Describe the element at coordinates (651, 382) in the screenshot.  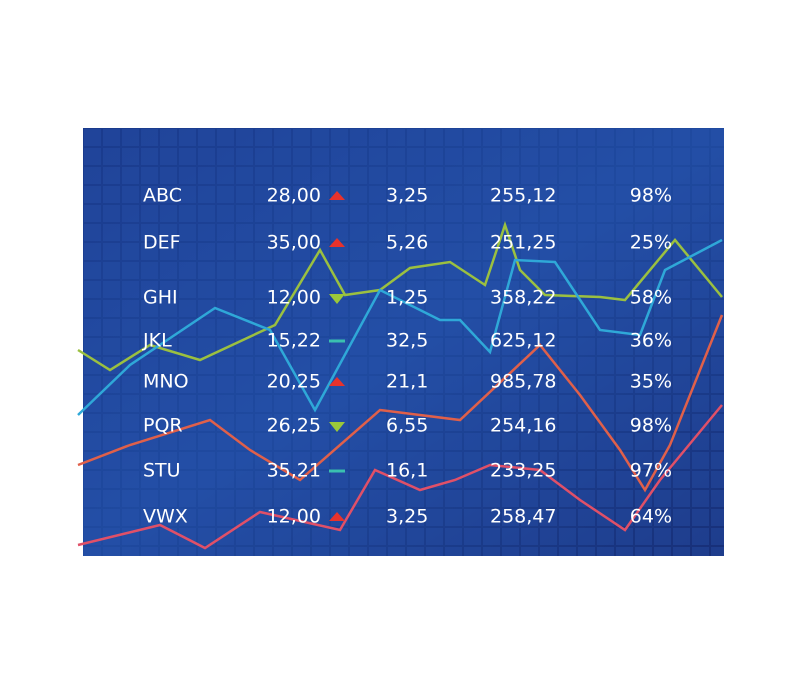
I see `percent: 35%` at that location.